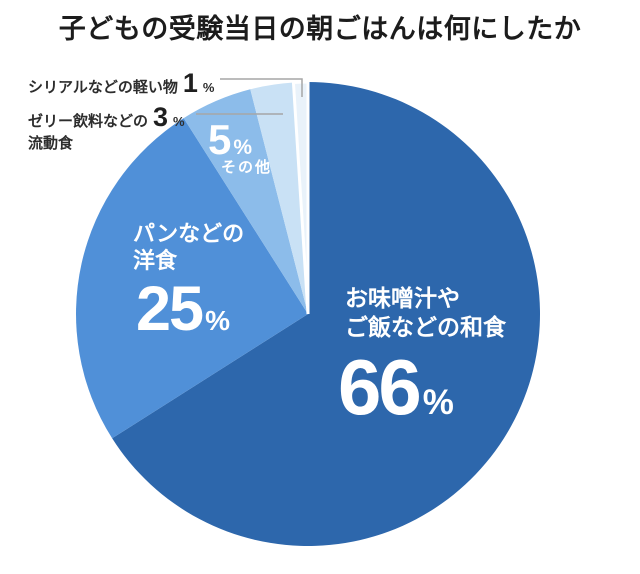 Image resolution: width=640 pixels, height=574 pixels. Describe the element at coordinates (208, 87) in the screenshot. I see `callout-cereal-unit: %` at that location.